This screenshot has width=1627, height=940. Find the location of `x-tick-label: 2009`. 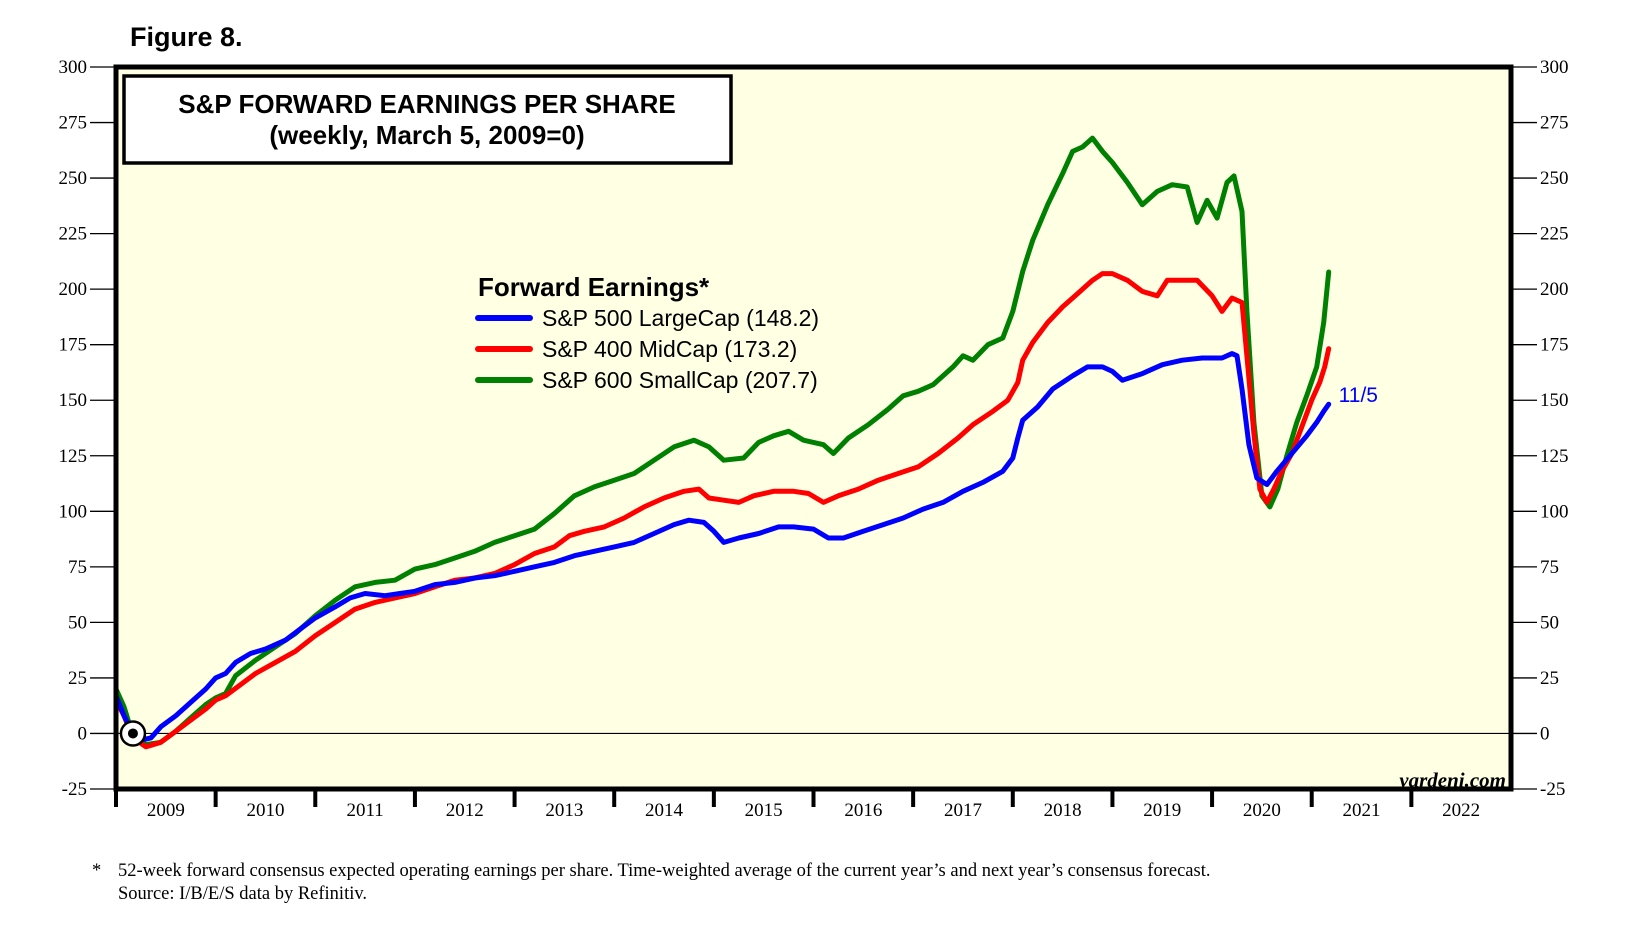

x-tick-label: 2009 is located at coordinates (166, 810).